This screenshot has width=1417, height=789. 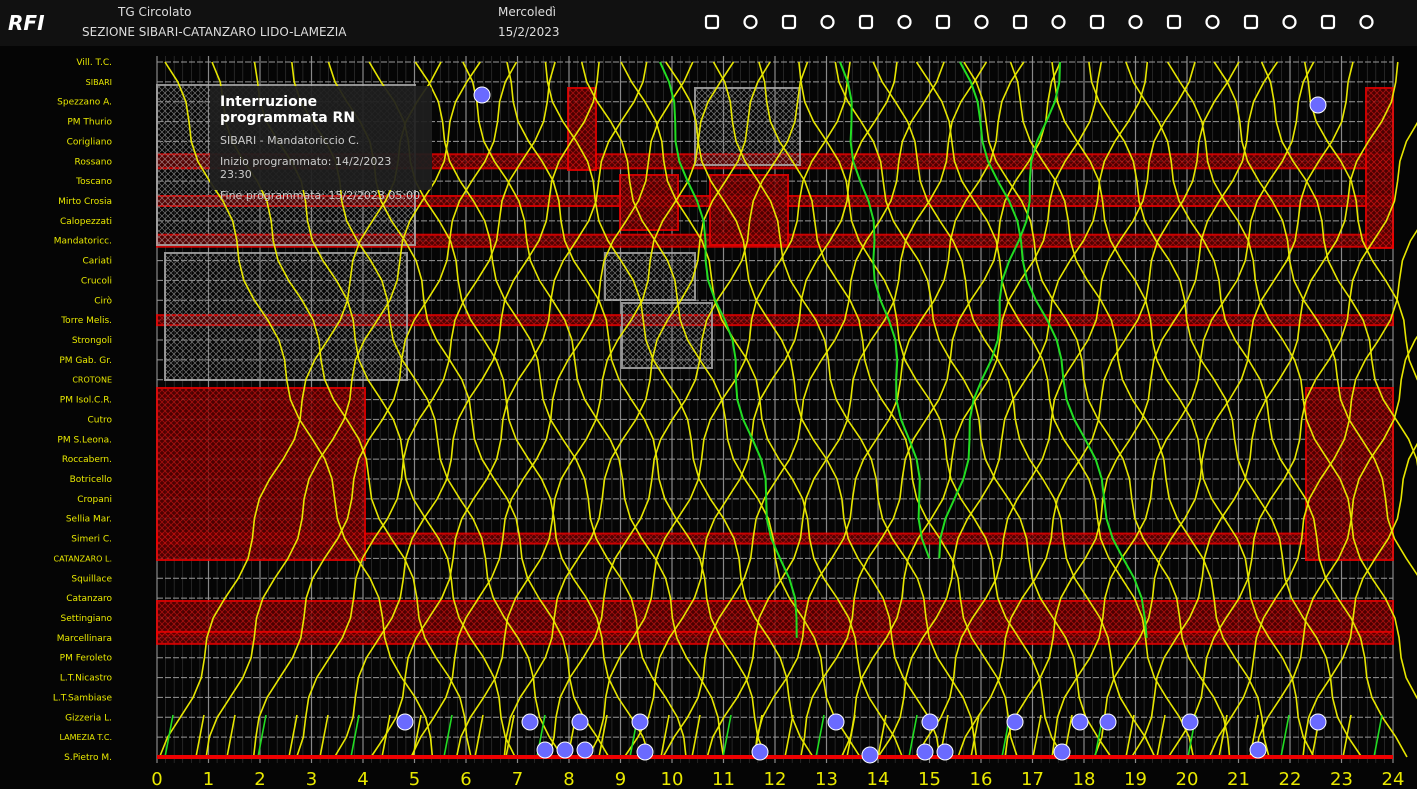 What do you see at coordinates (465, 779) in the screenshot?
I see `hour-label: 6` at bounding box center [465, 779].